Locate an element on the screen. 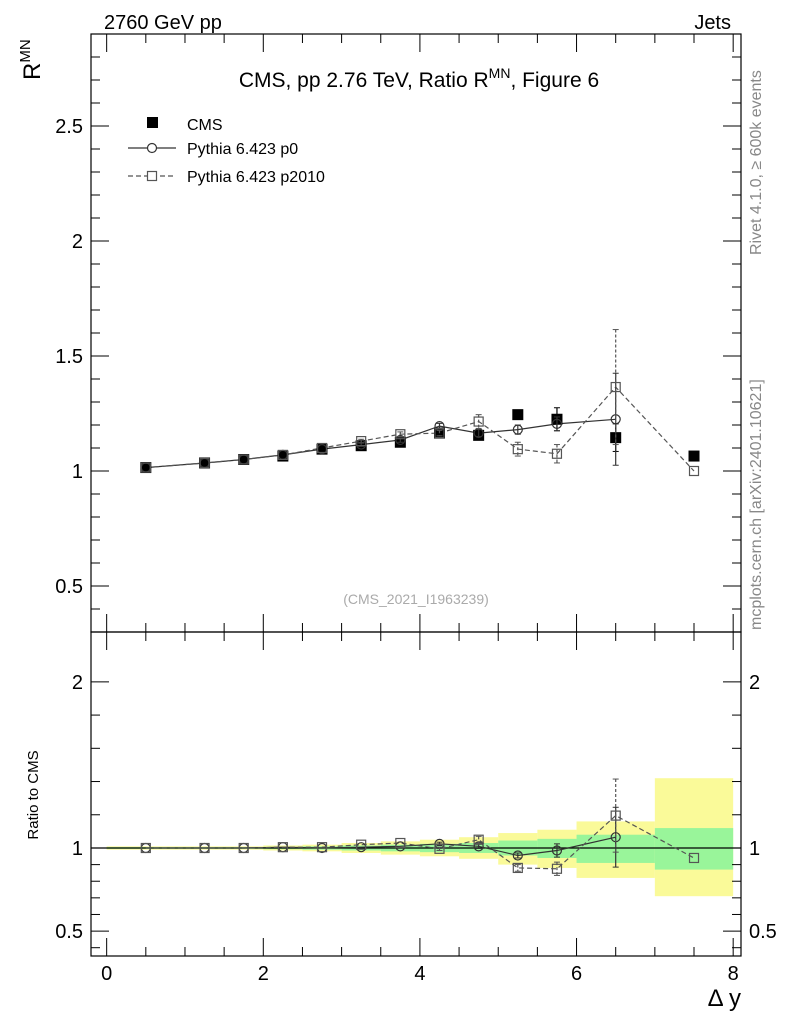 Image resolution: width=786 pixels, height=1024 pixels. plot-title: CMS, pp 2.76 TeV, Ratio RMN, Figure 6 is located at coordinates (419, 78).